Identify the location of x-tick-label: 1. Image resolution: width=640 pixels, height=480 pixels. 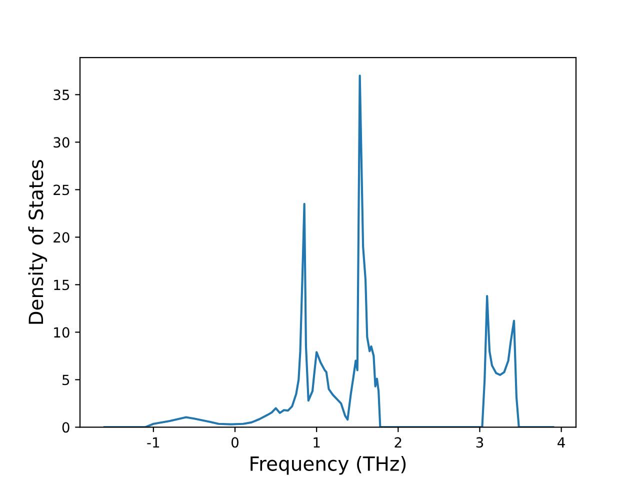
(317, 442).